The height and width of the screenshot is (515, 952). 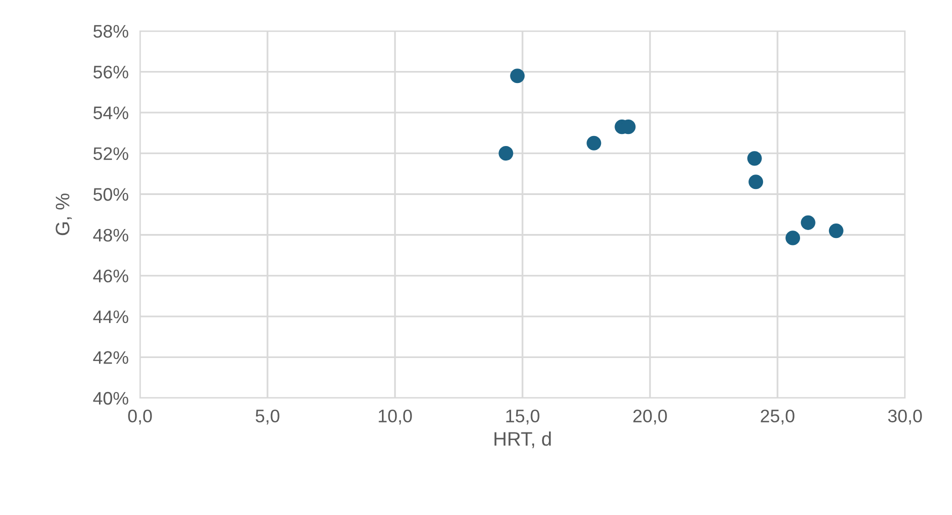 What do you see at coordinates (777, 417) in the screenshot?
I see `x-tick-label: 25,0` at bounding box center [777, 417].